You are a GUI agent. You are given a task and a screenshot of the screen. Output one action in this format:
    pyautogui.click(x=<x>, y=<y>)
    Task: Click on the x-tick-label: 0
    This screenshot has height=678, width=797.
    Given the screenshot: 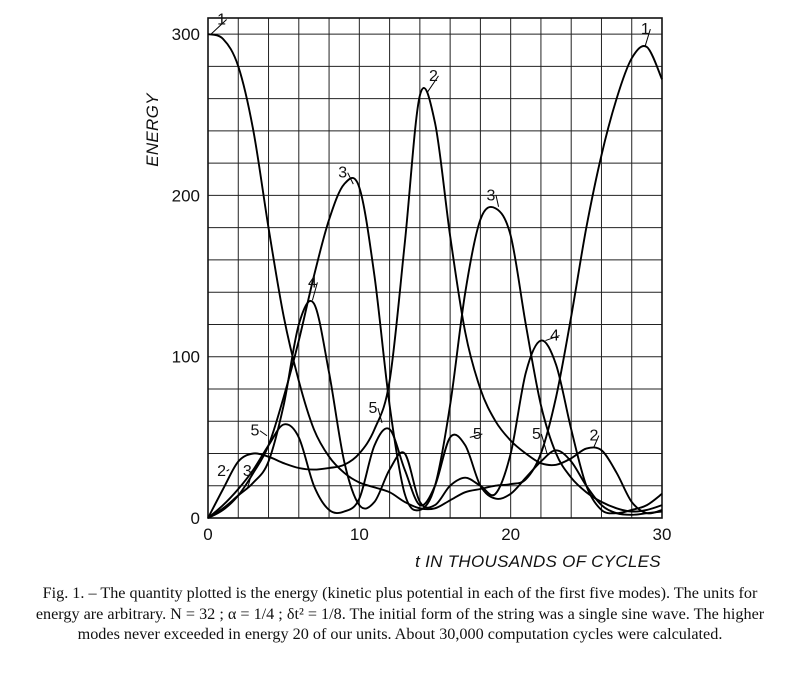 What is the action you would take?
    pyautogui.click(x=207, y=534)
    